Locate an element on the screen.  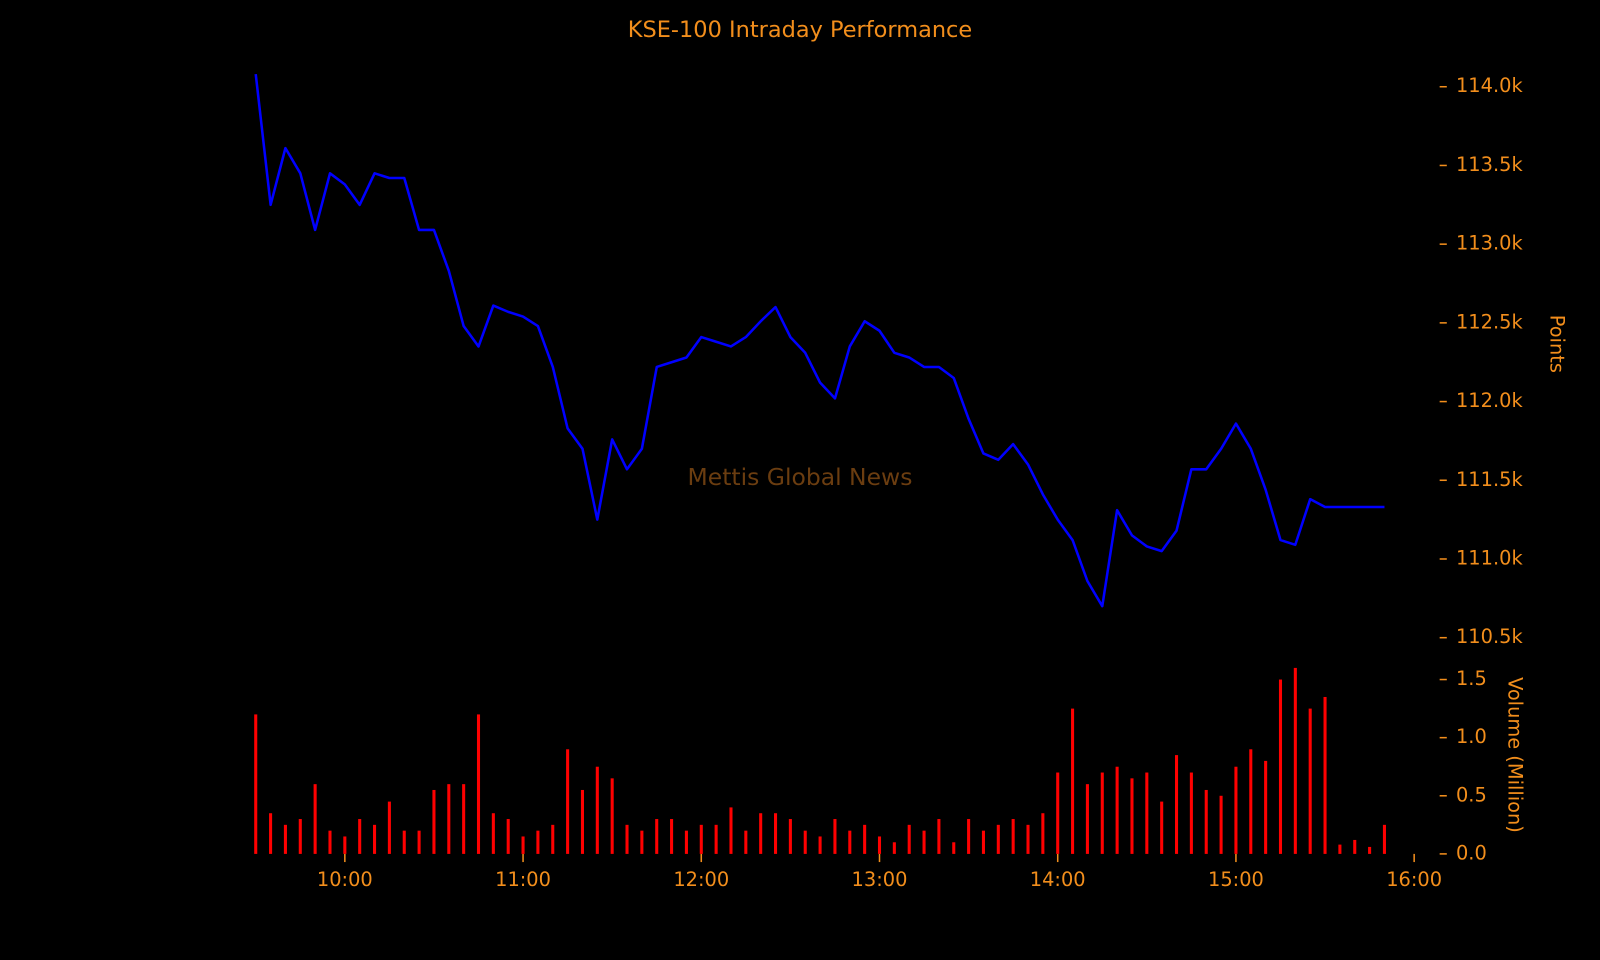
x-tick-label: 13:00 is located at coordinates (880, 879).